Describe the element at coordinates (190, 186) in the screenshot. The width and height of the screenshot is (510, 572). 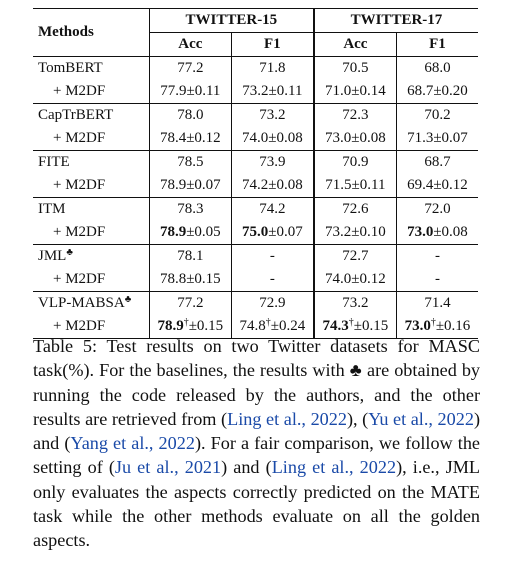
I see `cell-t15-acc: 78.9±0.07` at that location.